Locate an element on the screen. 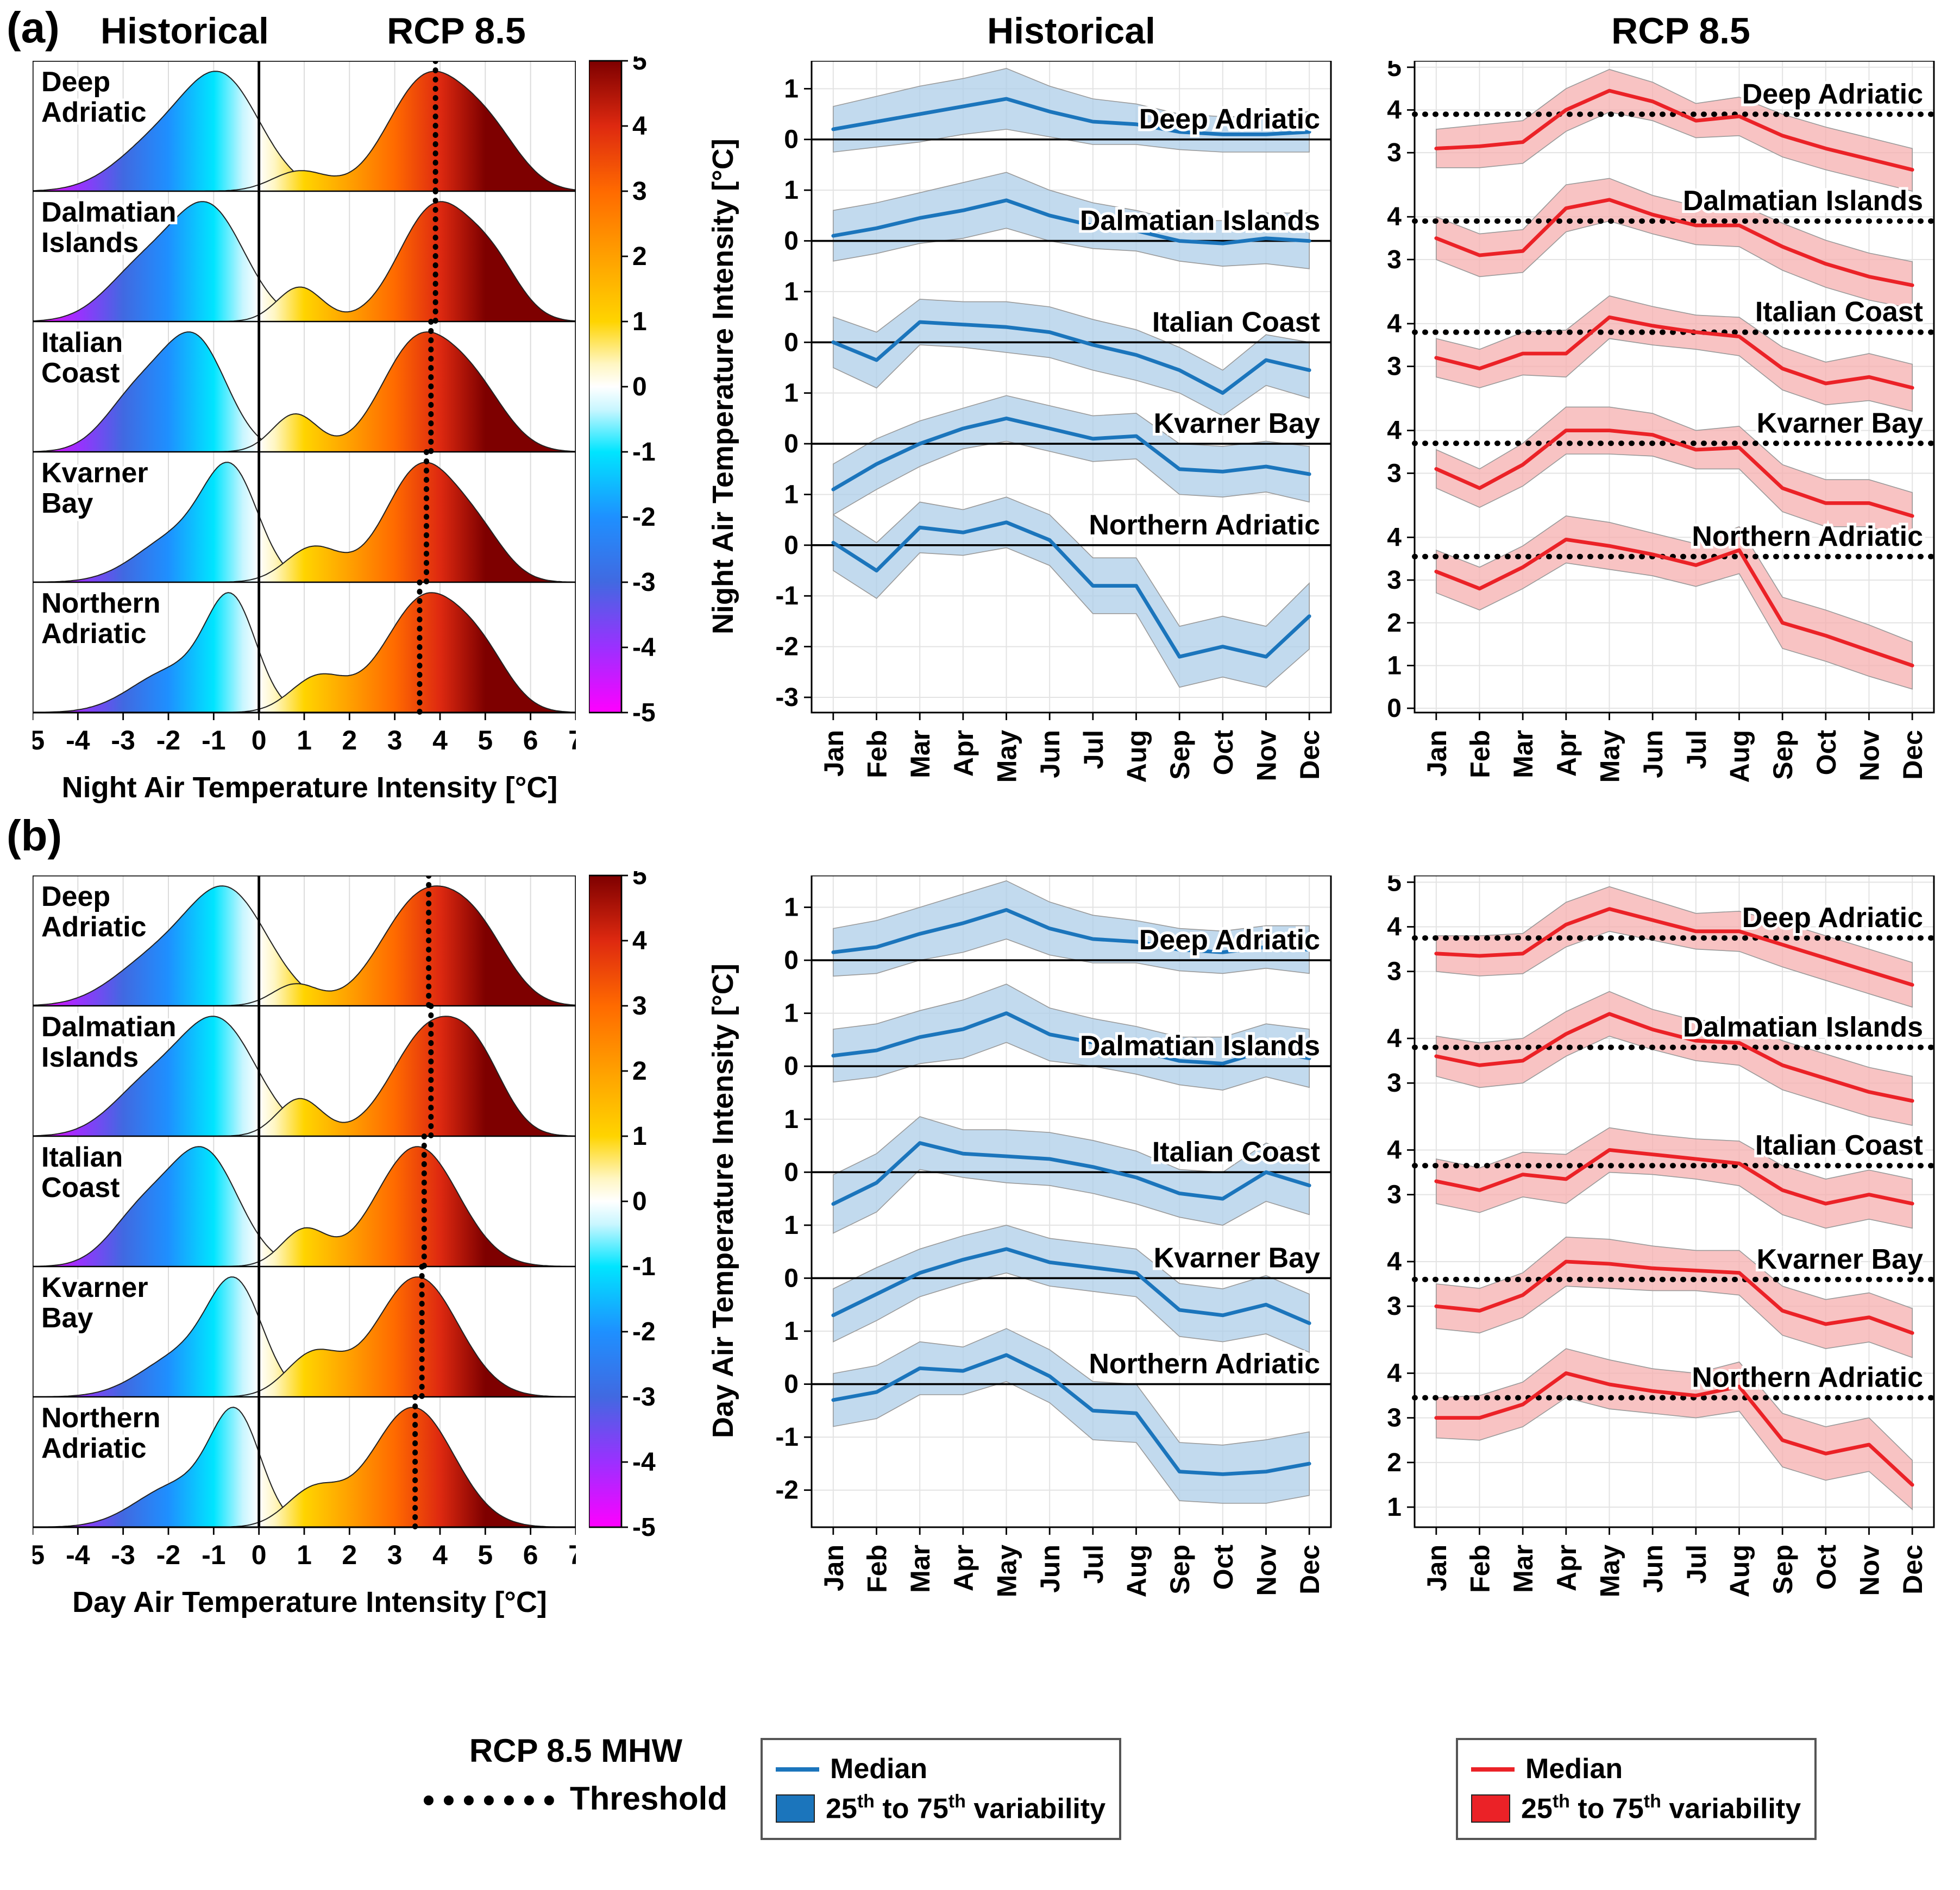  svg-text: Feb is located at coordinates (1480, 754).